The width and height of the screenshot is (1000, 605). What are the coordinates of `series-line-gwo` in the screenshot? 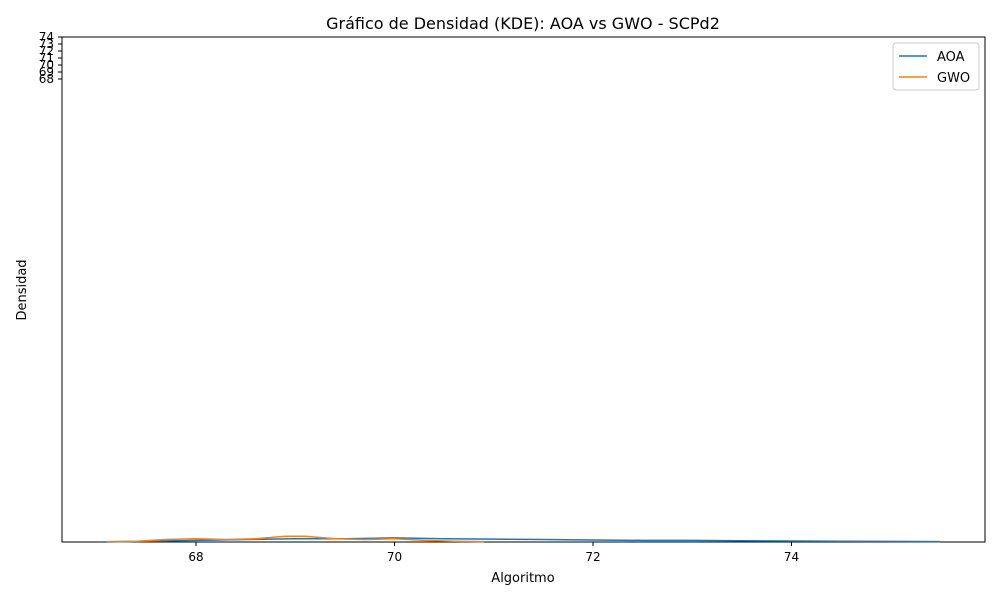 It's located at (295, 539).